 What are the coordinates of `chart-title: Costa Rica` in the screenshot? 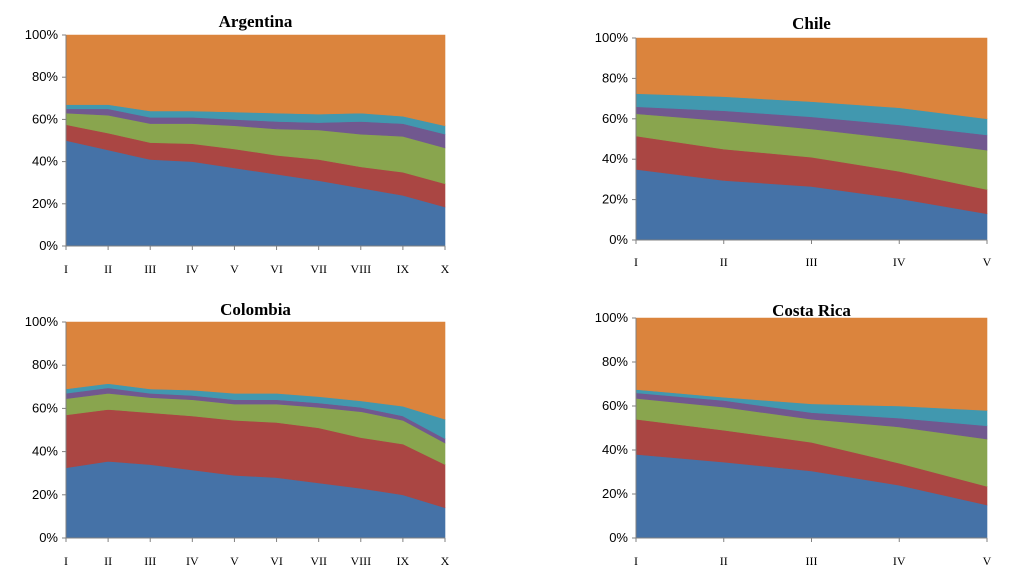 It's located at (811, 310).